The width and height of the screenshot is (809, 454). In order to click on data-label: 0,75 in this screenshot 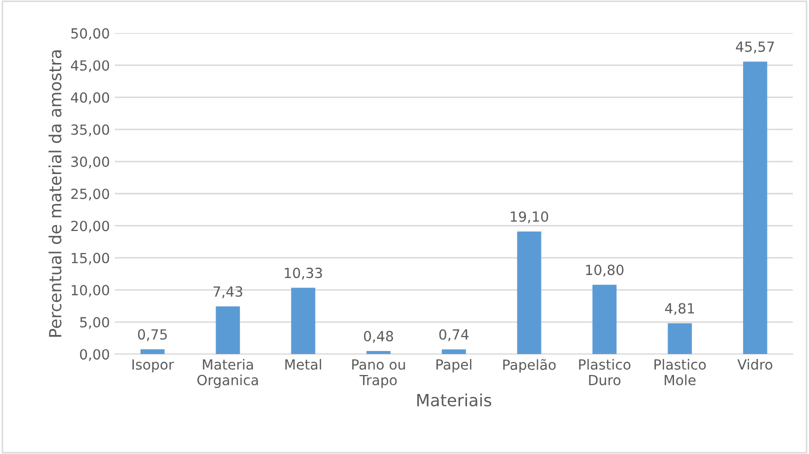, I will do `click(152, 335)`.